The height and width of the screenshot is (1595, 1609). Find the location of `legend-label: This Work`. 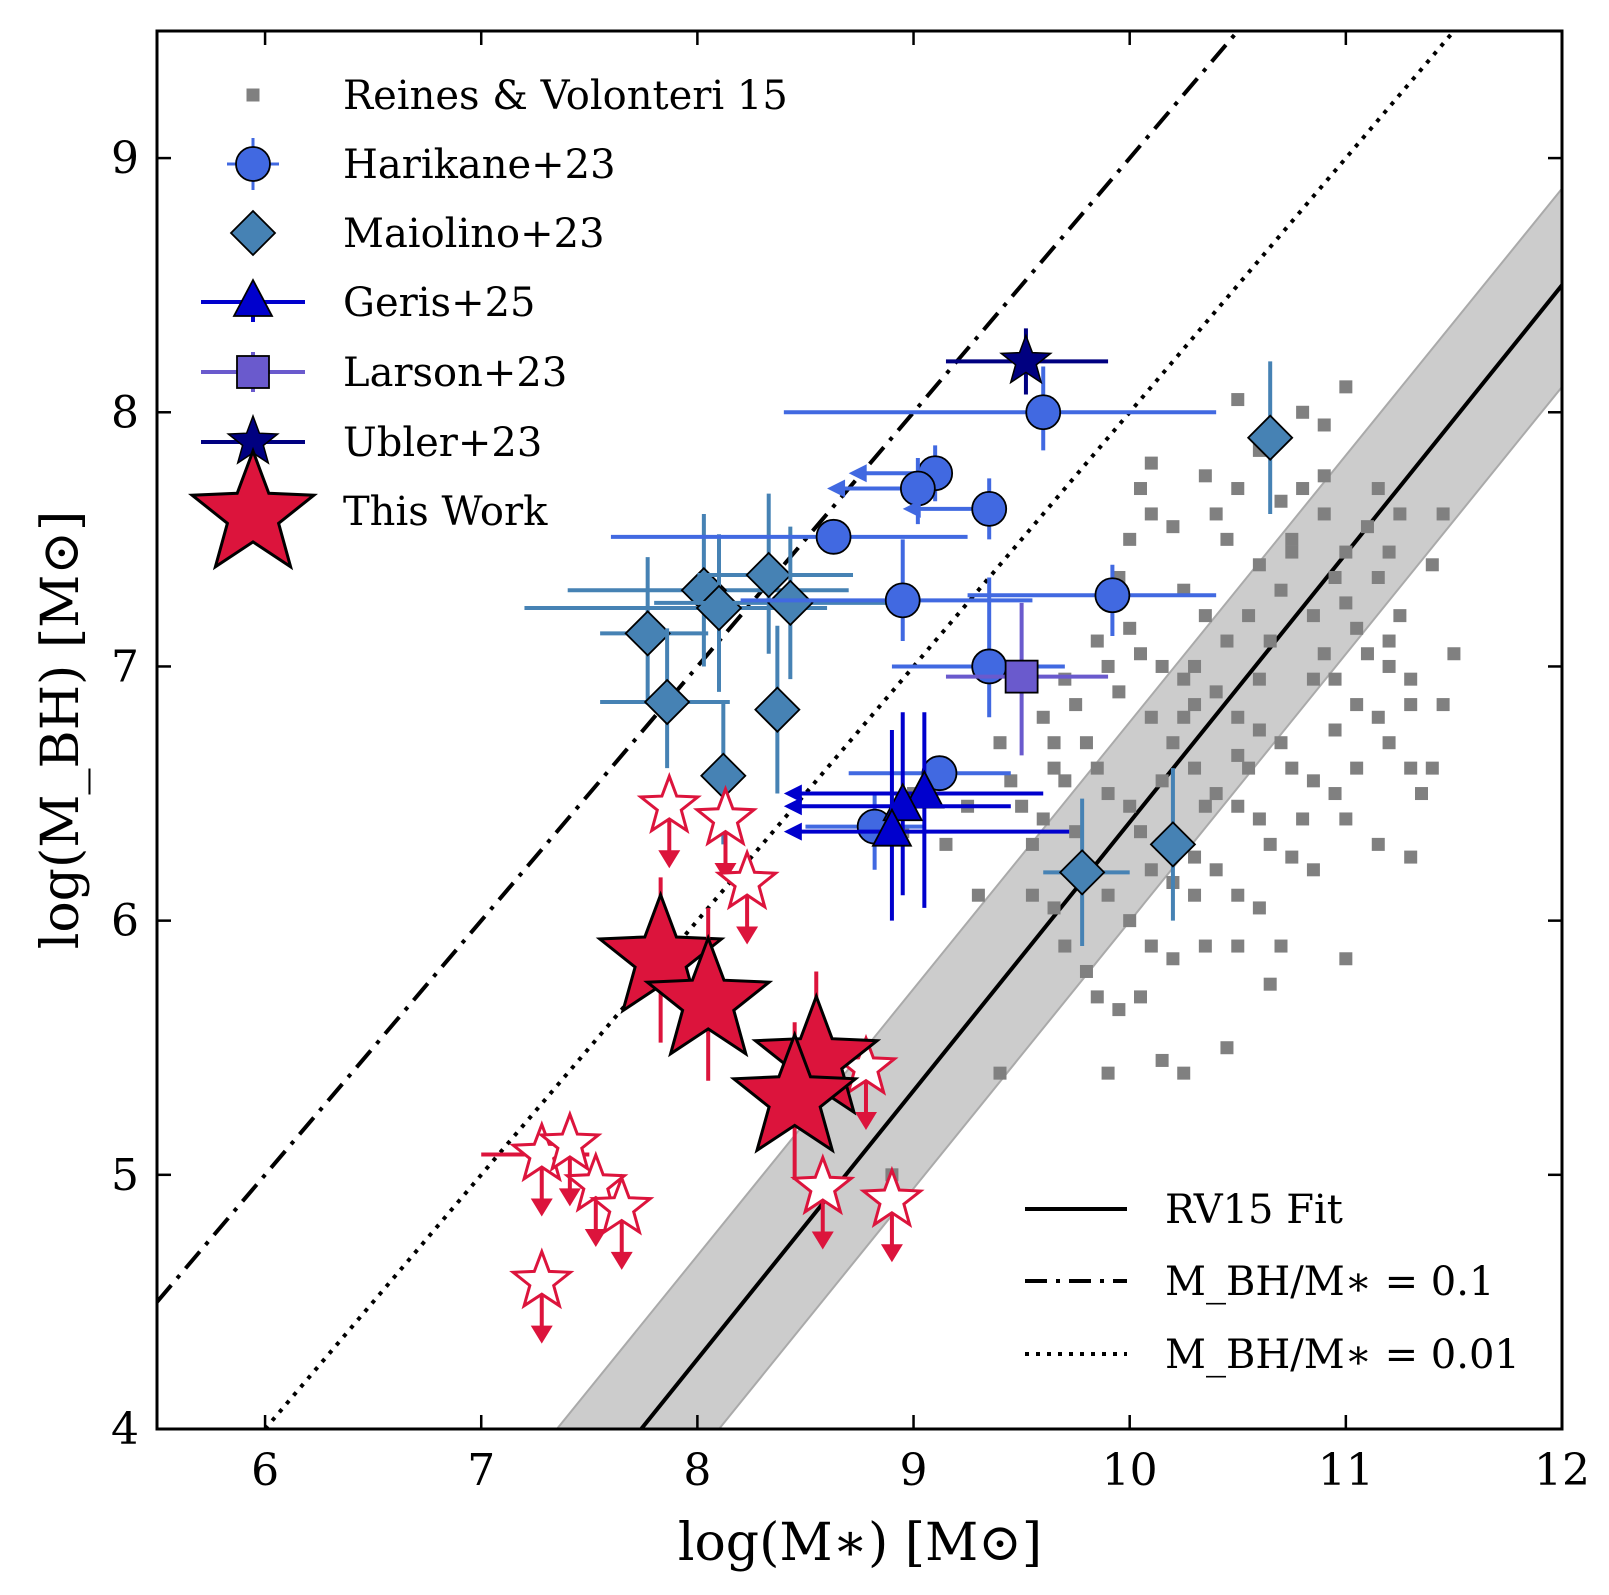

legend-label: This Work is located at coordinates (445, 512).